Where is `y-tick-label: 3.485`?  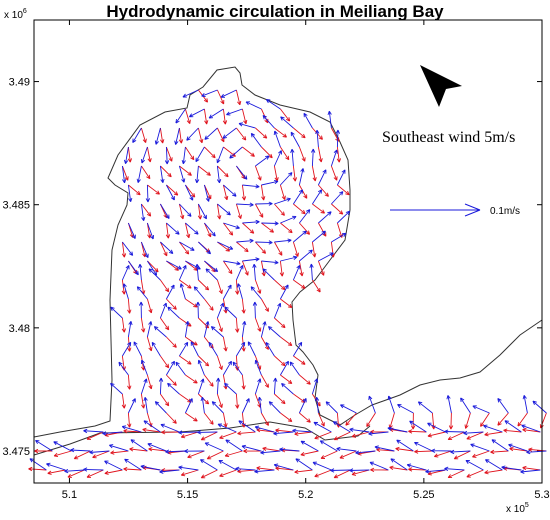
y-tick-label: 3.485 is located at coordinates (16, 206).